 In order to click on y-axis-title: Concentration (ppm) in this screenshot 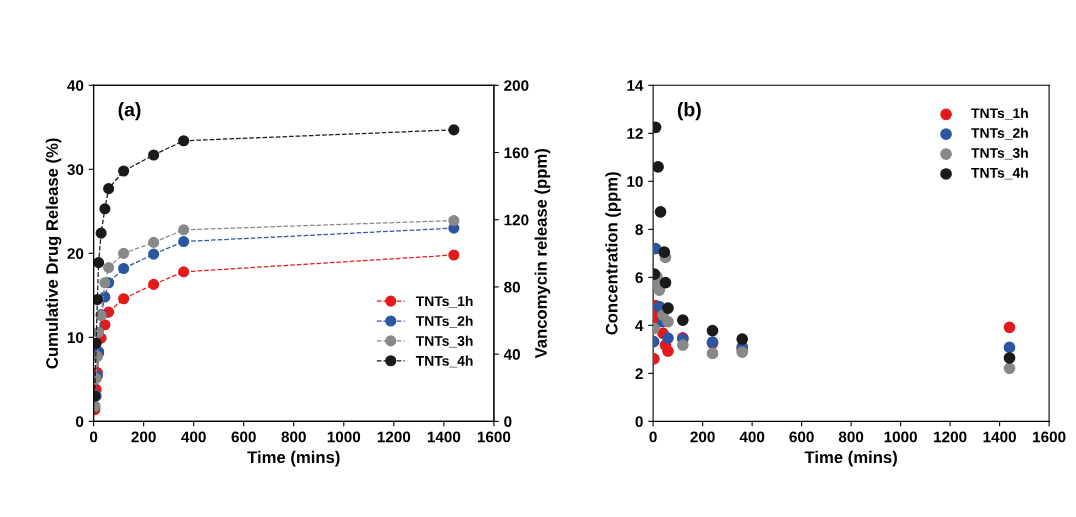, I will do `click(613, 253)`.